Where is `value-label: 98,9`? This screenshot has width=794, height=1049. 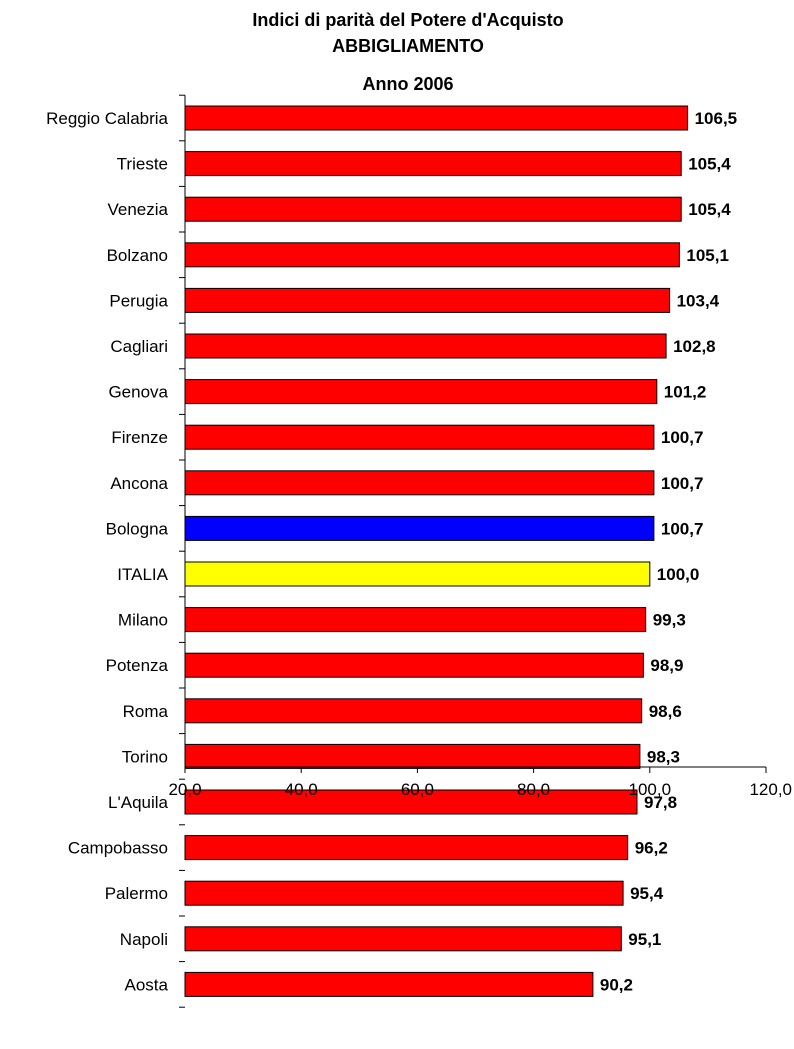 value-label: 98,9 is located at coordinates (666, 665).